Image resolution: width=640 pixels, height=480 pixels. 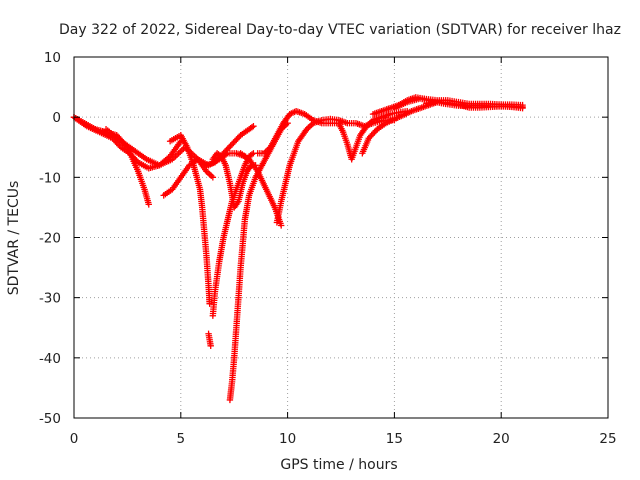 I want to click on y-tick-label: 0, so click(x=56, y=118).